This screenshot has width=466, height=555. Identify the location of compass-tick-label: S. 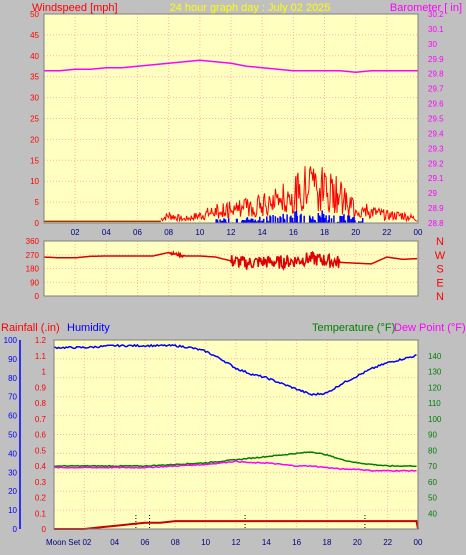
(439, 270).